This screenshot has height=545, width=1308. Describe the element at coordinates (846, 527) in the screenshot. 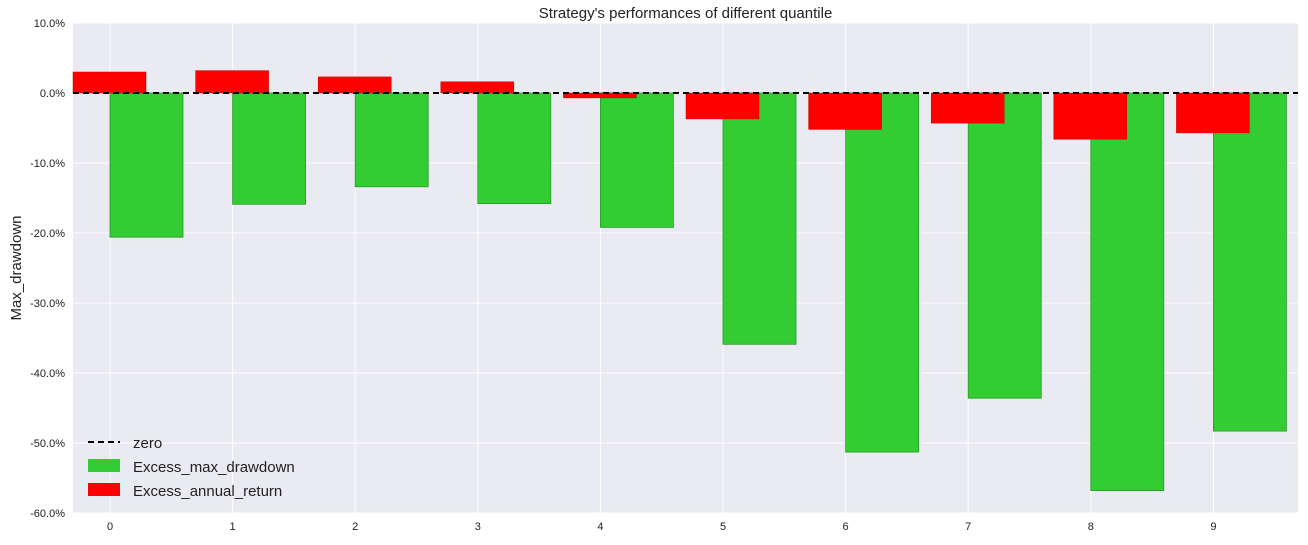

I see `x-tick-label: 6` at that location.